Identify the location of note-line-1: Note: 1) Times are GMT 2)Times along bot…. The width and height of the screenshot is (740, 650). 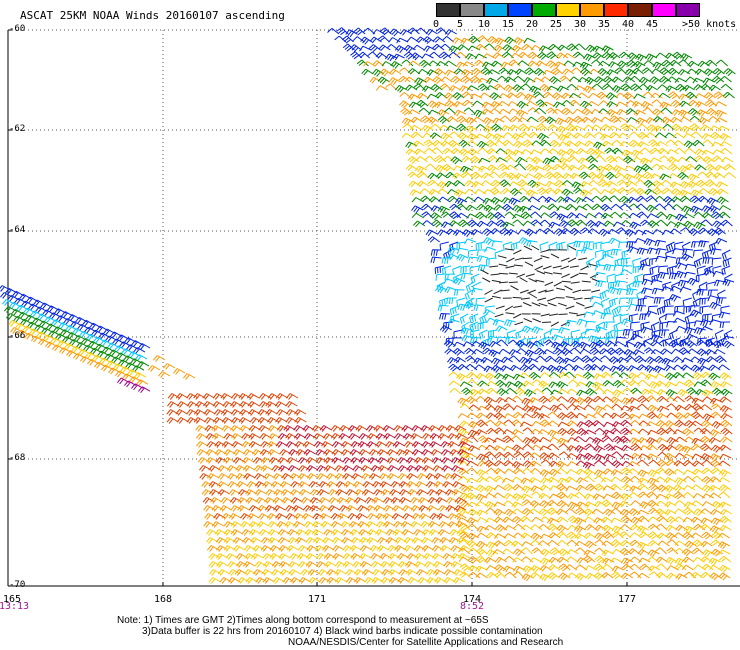
(303, 620).